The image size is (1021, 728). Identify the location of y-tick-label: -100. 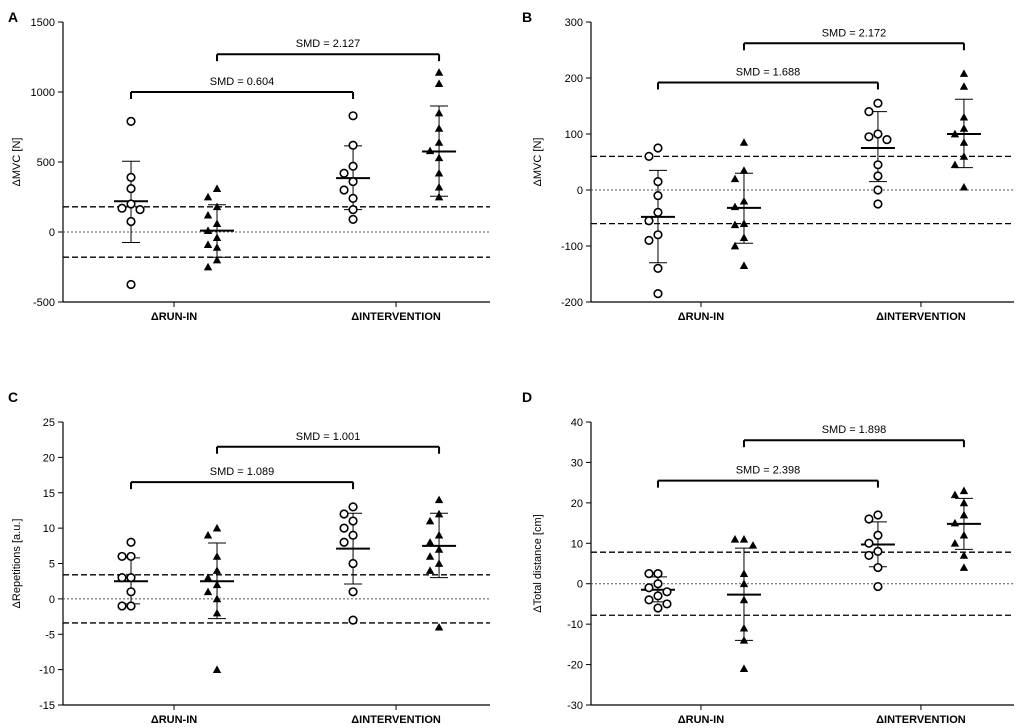
(572, 247).